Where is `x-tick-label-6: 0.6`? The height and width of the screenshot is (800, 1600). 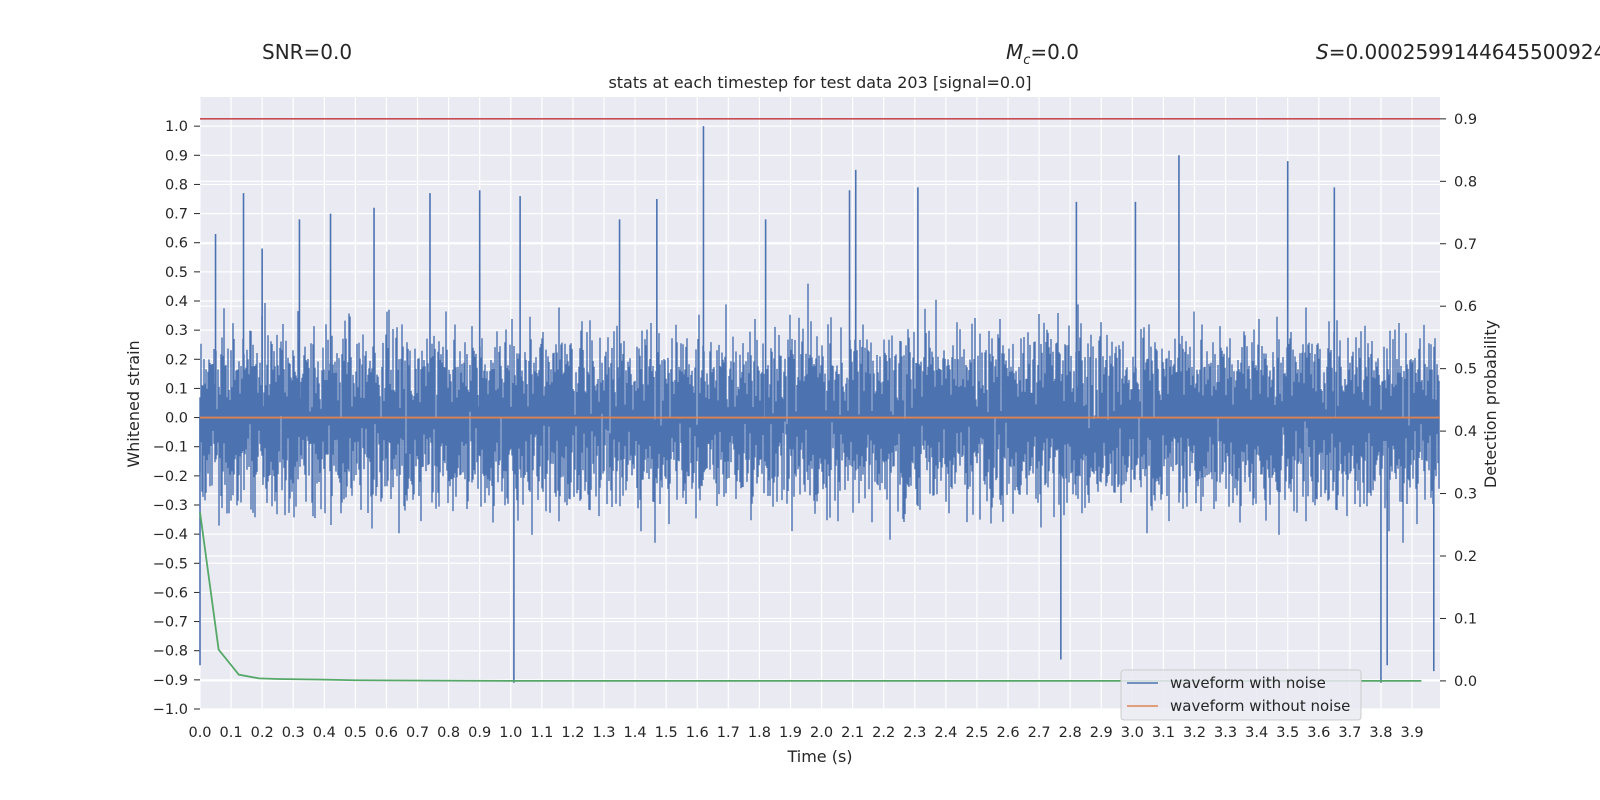 x-tick-label-6: 0.6 is located at coordinates (386, 733).